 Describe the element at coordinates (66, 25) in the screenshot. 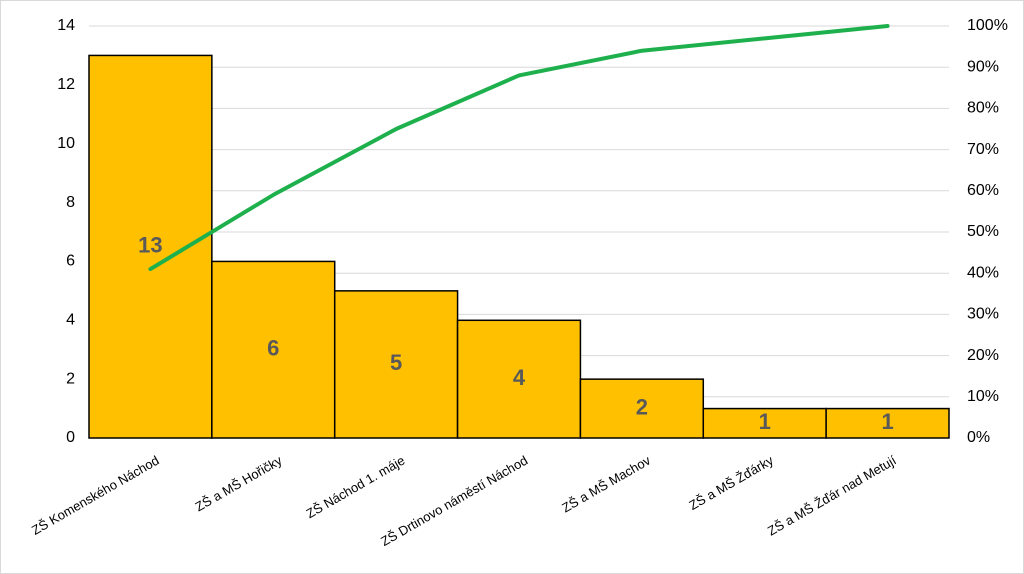

I see `y-tick-label: 14` at that location.